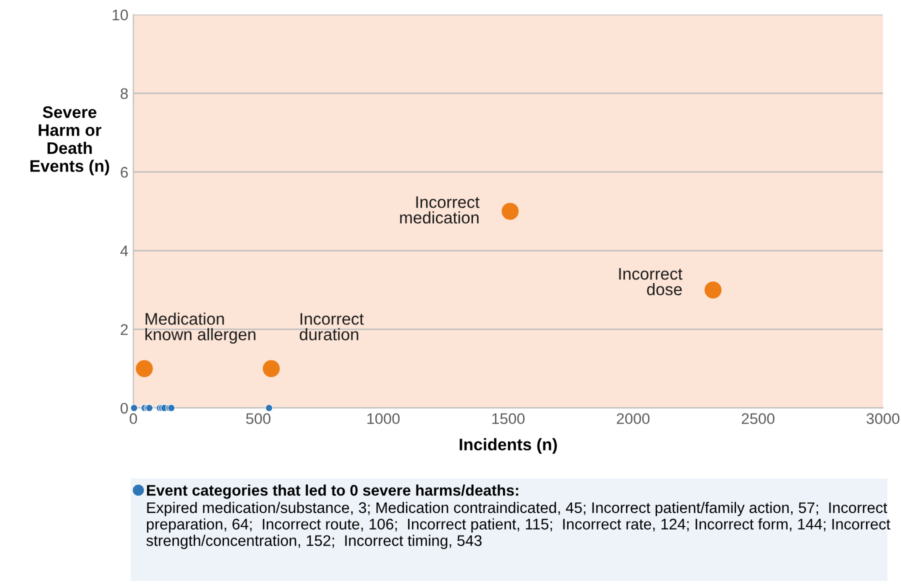 The image size is (901, 587). What do you see at coordinates (332, 326) in the screenshot?
I see `annotation: Incorrect duration` at bounding box center [332, 326].